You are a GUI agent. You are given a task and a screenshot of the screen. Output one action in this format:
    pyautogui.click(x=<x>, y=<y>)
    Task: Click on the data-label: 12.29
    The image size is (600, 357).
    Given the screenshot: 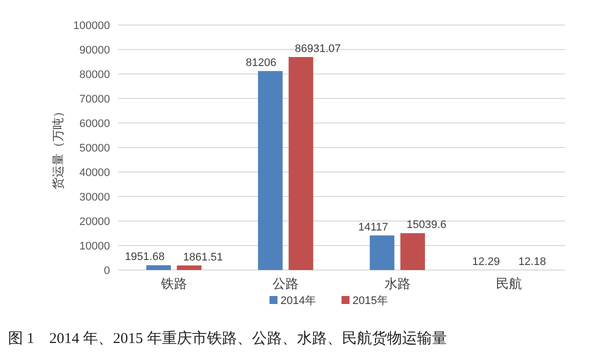 What is the action you would take?
    pyautogui.click(x=486, y=262)
    